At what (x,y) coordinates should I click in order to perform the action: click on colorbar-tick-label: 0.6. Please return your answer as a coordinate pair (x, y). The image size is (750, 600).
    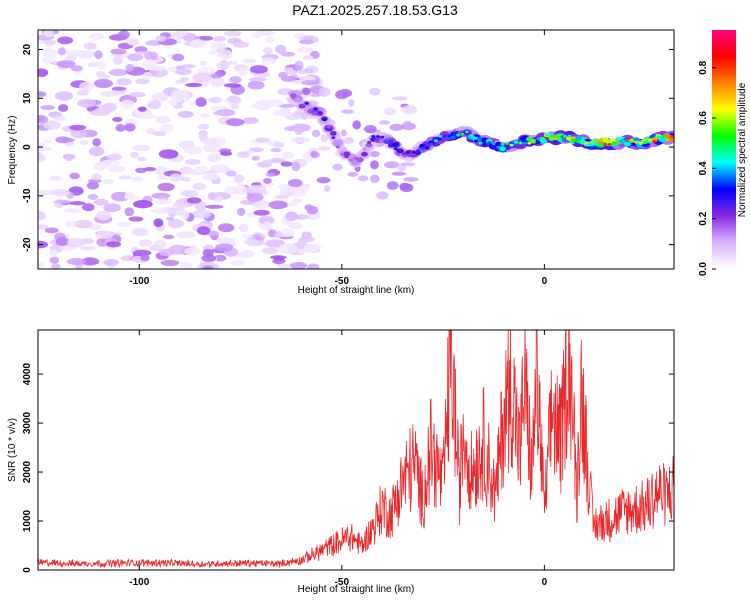
    Looking at the image, I should click on (703, 118).